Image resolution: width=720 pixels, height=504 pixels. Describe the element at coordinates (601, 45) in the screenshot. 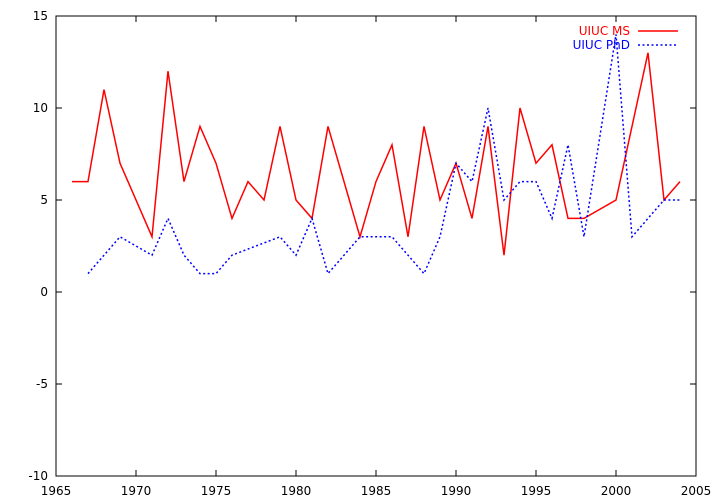

I see `legend-label-uiuc-phd: UIUC PhD` at that location.